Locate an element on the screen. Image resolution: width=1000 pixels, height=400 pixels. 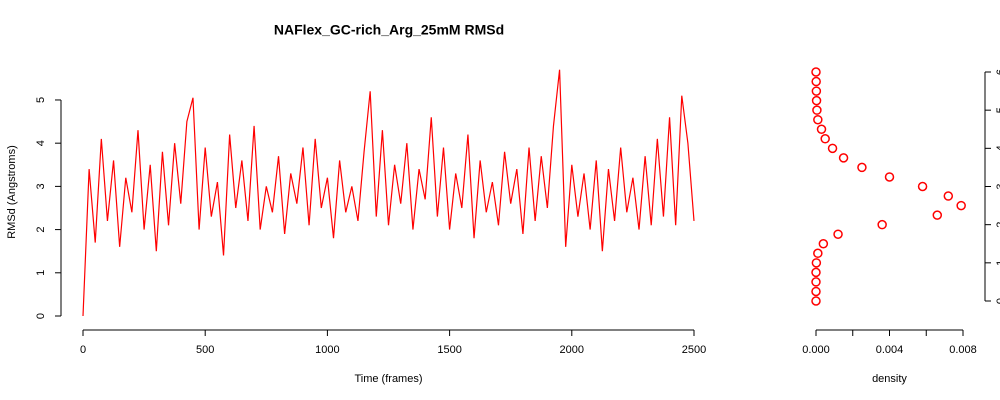
y-tick-label: 6 is located at coordinates (997, 72).